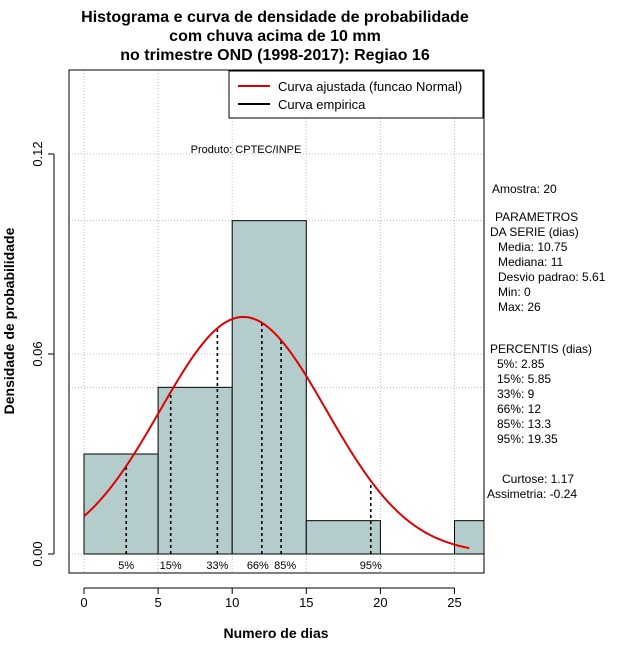  What do you see at coordinates (126, 566) in the screenshot?
I see `percentile-label-0: 5%` at bounding box center [126, 566].